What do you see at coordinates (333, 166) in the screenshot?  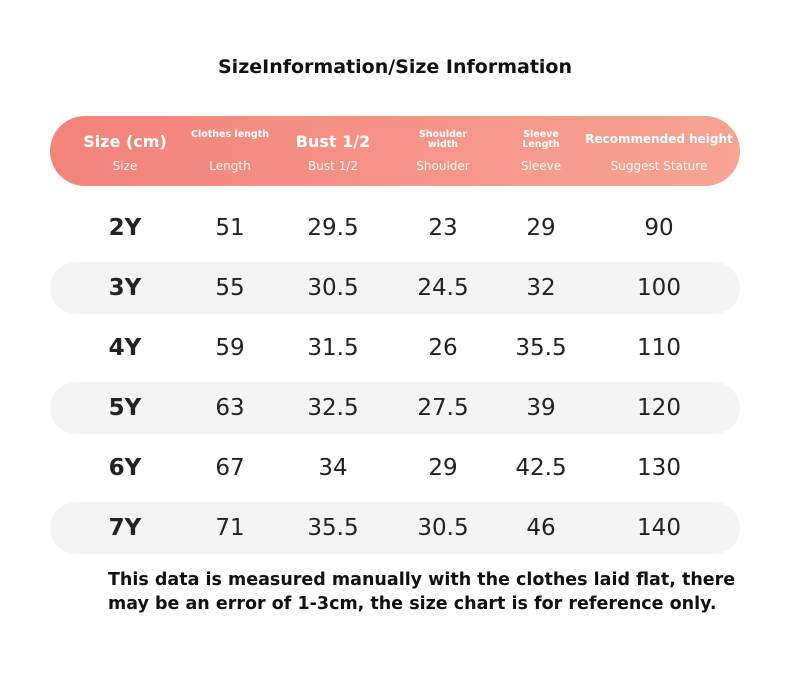 I see `header-sublabel: Bust 1/2` at bounding box center [333, 166].